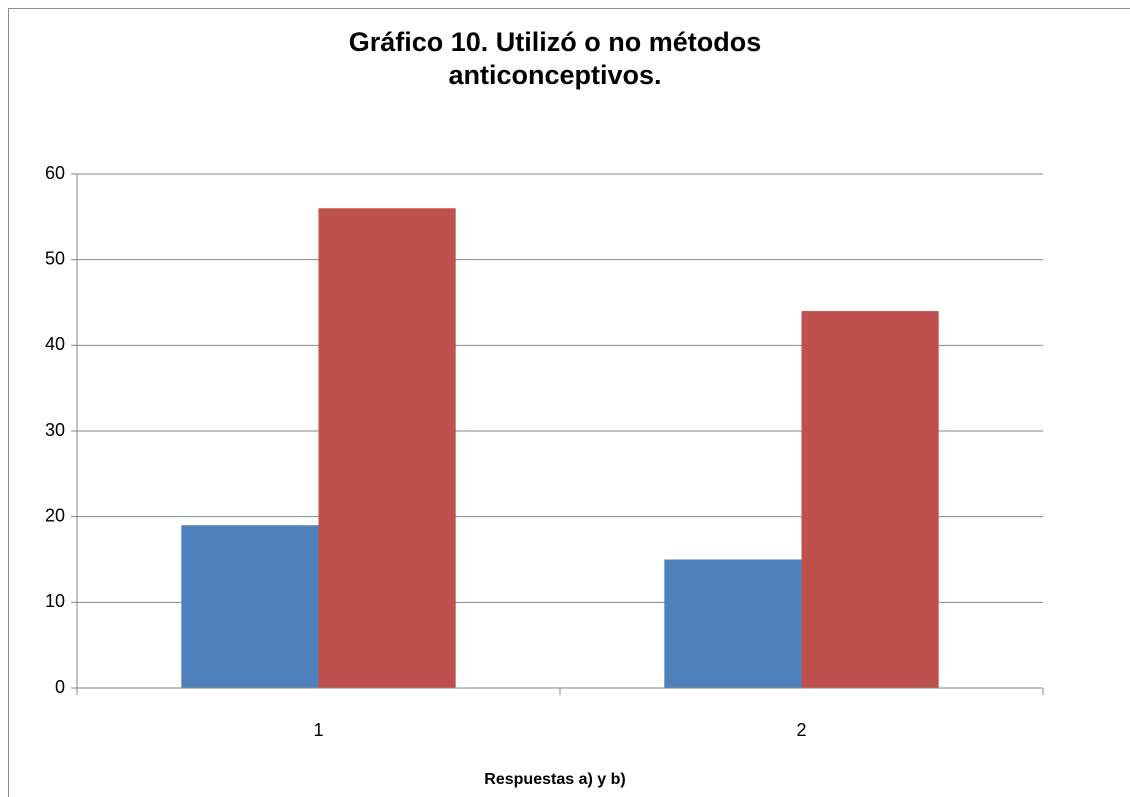 This screenshot has height=797, width=1130. What do you see at coordinates (55, 515) in the screenshot?
I see `y-tick-label: 20` at bounding box center [55, 515].